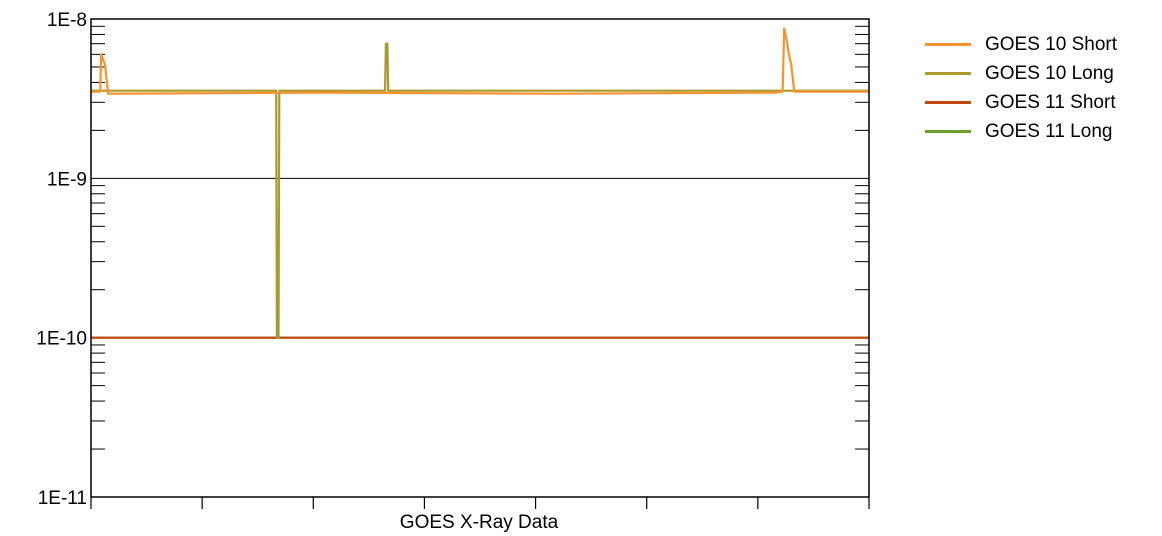 This screenshot has height=536, width=1162. Describe the element at coordinates (67, 20) in the screenshot. I see `y-tick-label: 1E-8` at that location.